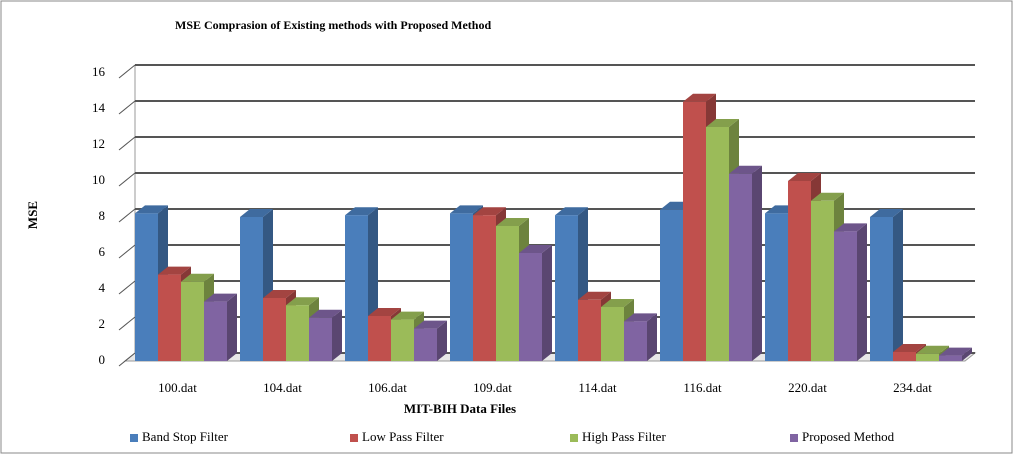  Describe the element at coordinates (102, 287) in the screenshot. I see `y-tick-label: 4` at that location.